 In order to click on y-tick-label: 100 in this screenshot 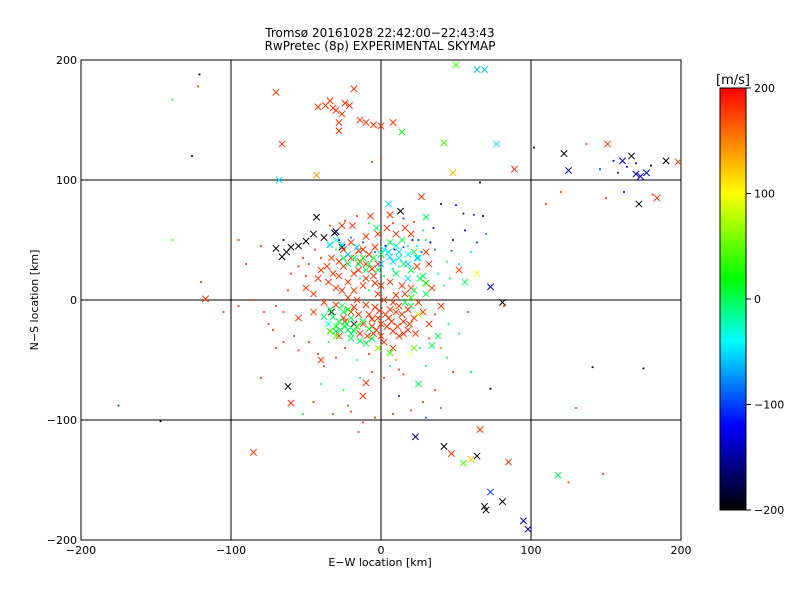, I will do `click(66, 180)`.